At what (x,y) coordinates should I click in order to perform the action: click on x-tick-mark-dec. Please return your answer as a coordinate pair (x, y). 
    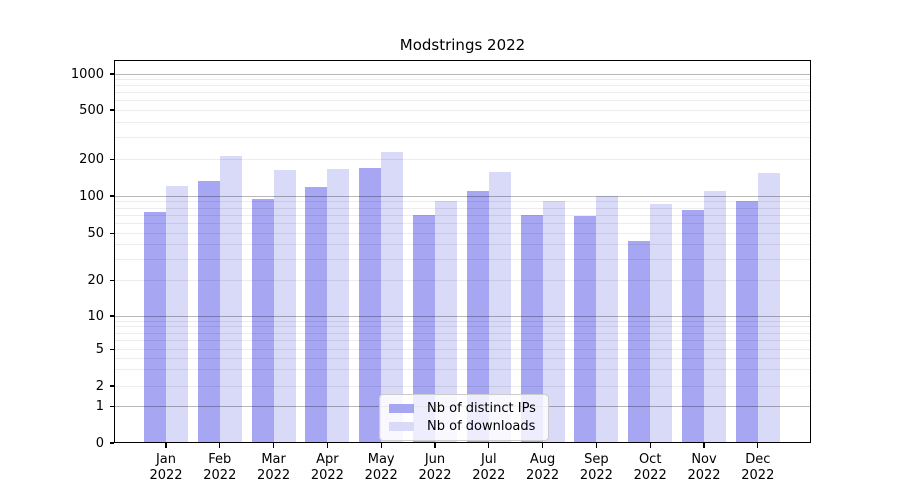
    Looking at the image, I should click on (758, 445).